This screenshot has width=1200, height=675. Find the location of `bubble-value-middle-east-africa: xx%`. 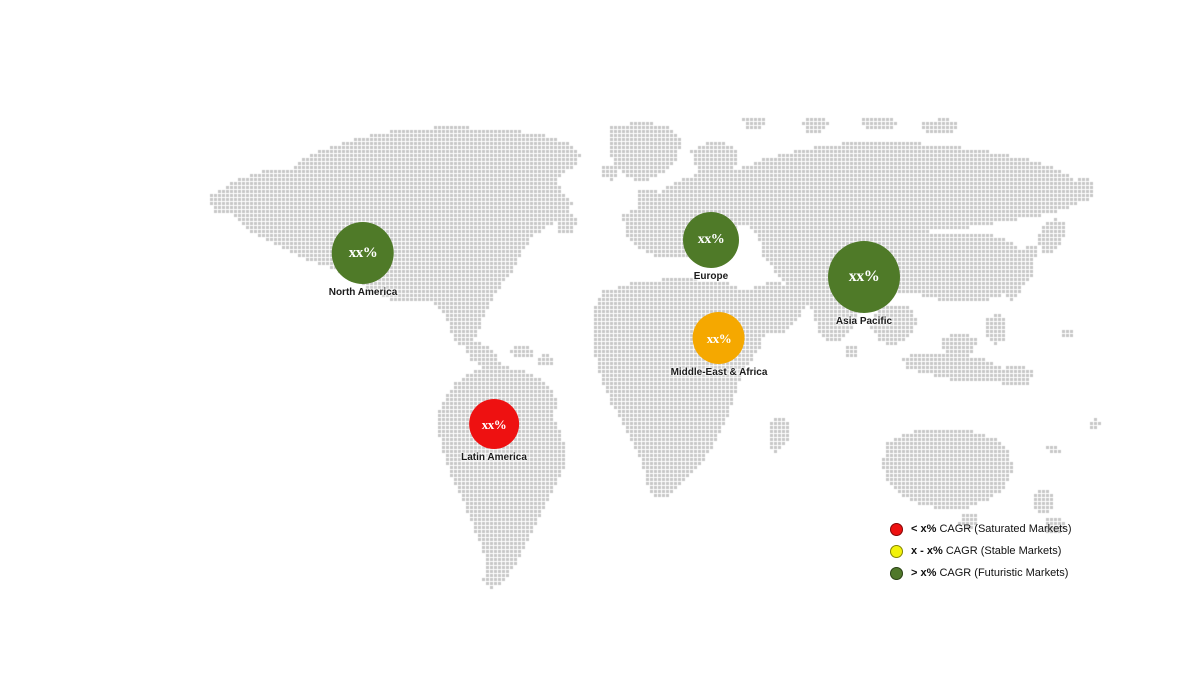

bubble-value-middle-east-africa: xx% is located at coordinates (719, 338).